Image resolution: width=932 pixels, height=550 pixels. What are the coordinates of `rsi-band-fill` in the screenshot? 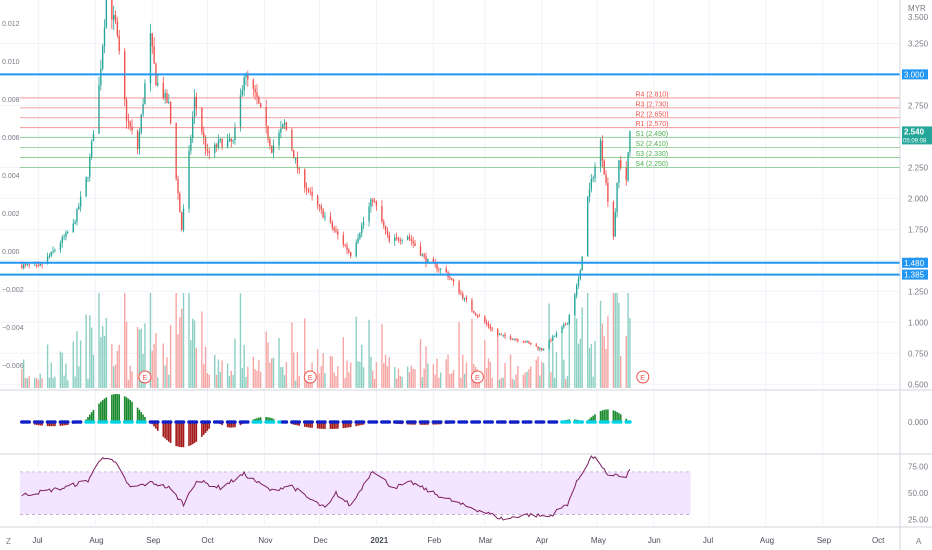 It's located at (355, 493).